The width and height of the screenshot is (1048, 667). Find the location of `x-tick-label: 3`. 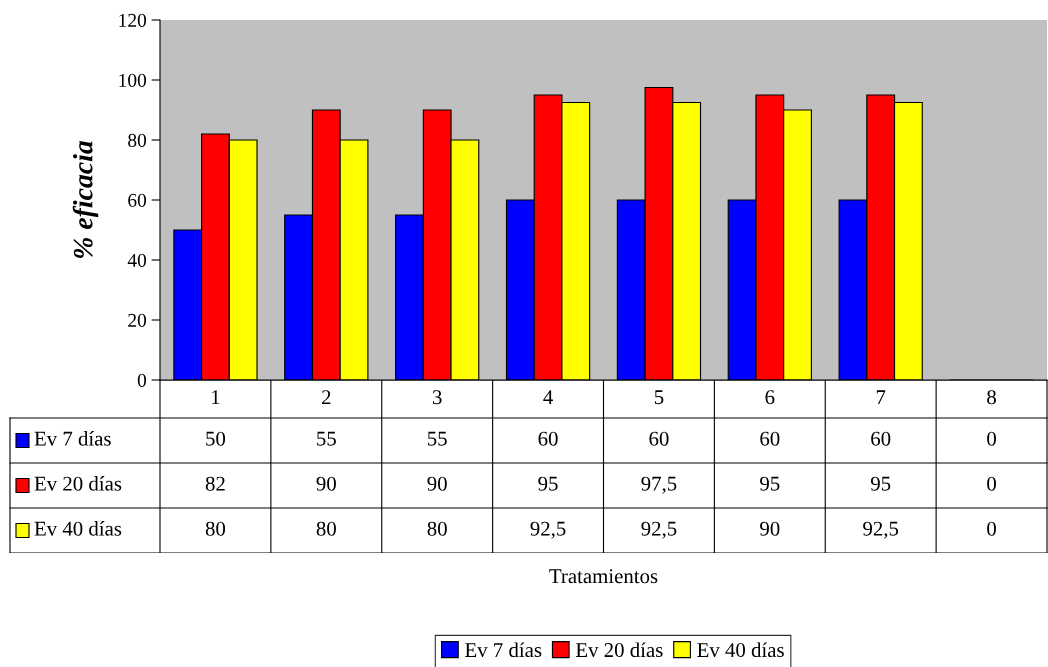

x-tick-label: 3 is located at coordinates (437, 397).